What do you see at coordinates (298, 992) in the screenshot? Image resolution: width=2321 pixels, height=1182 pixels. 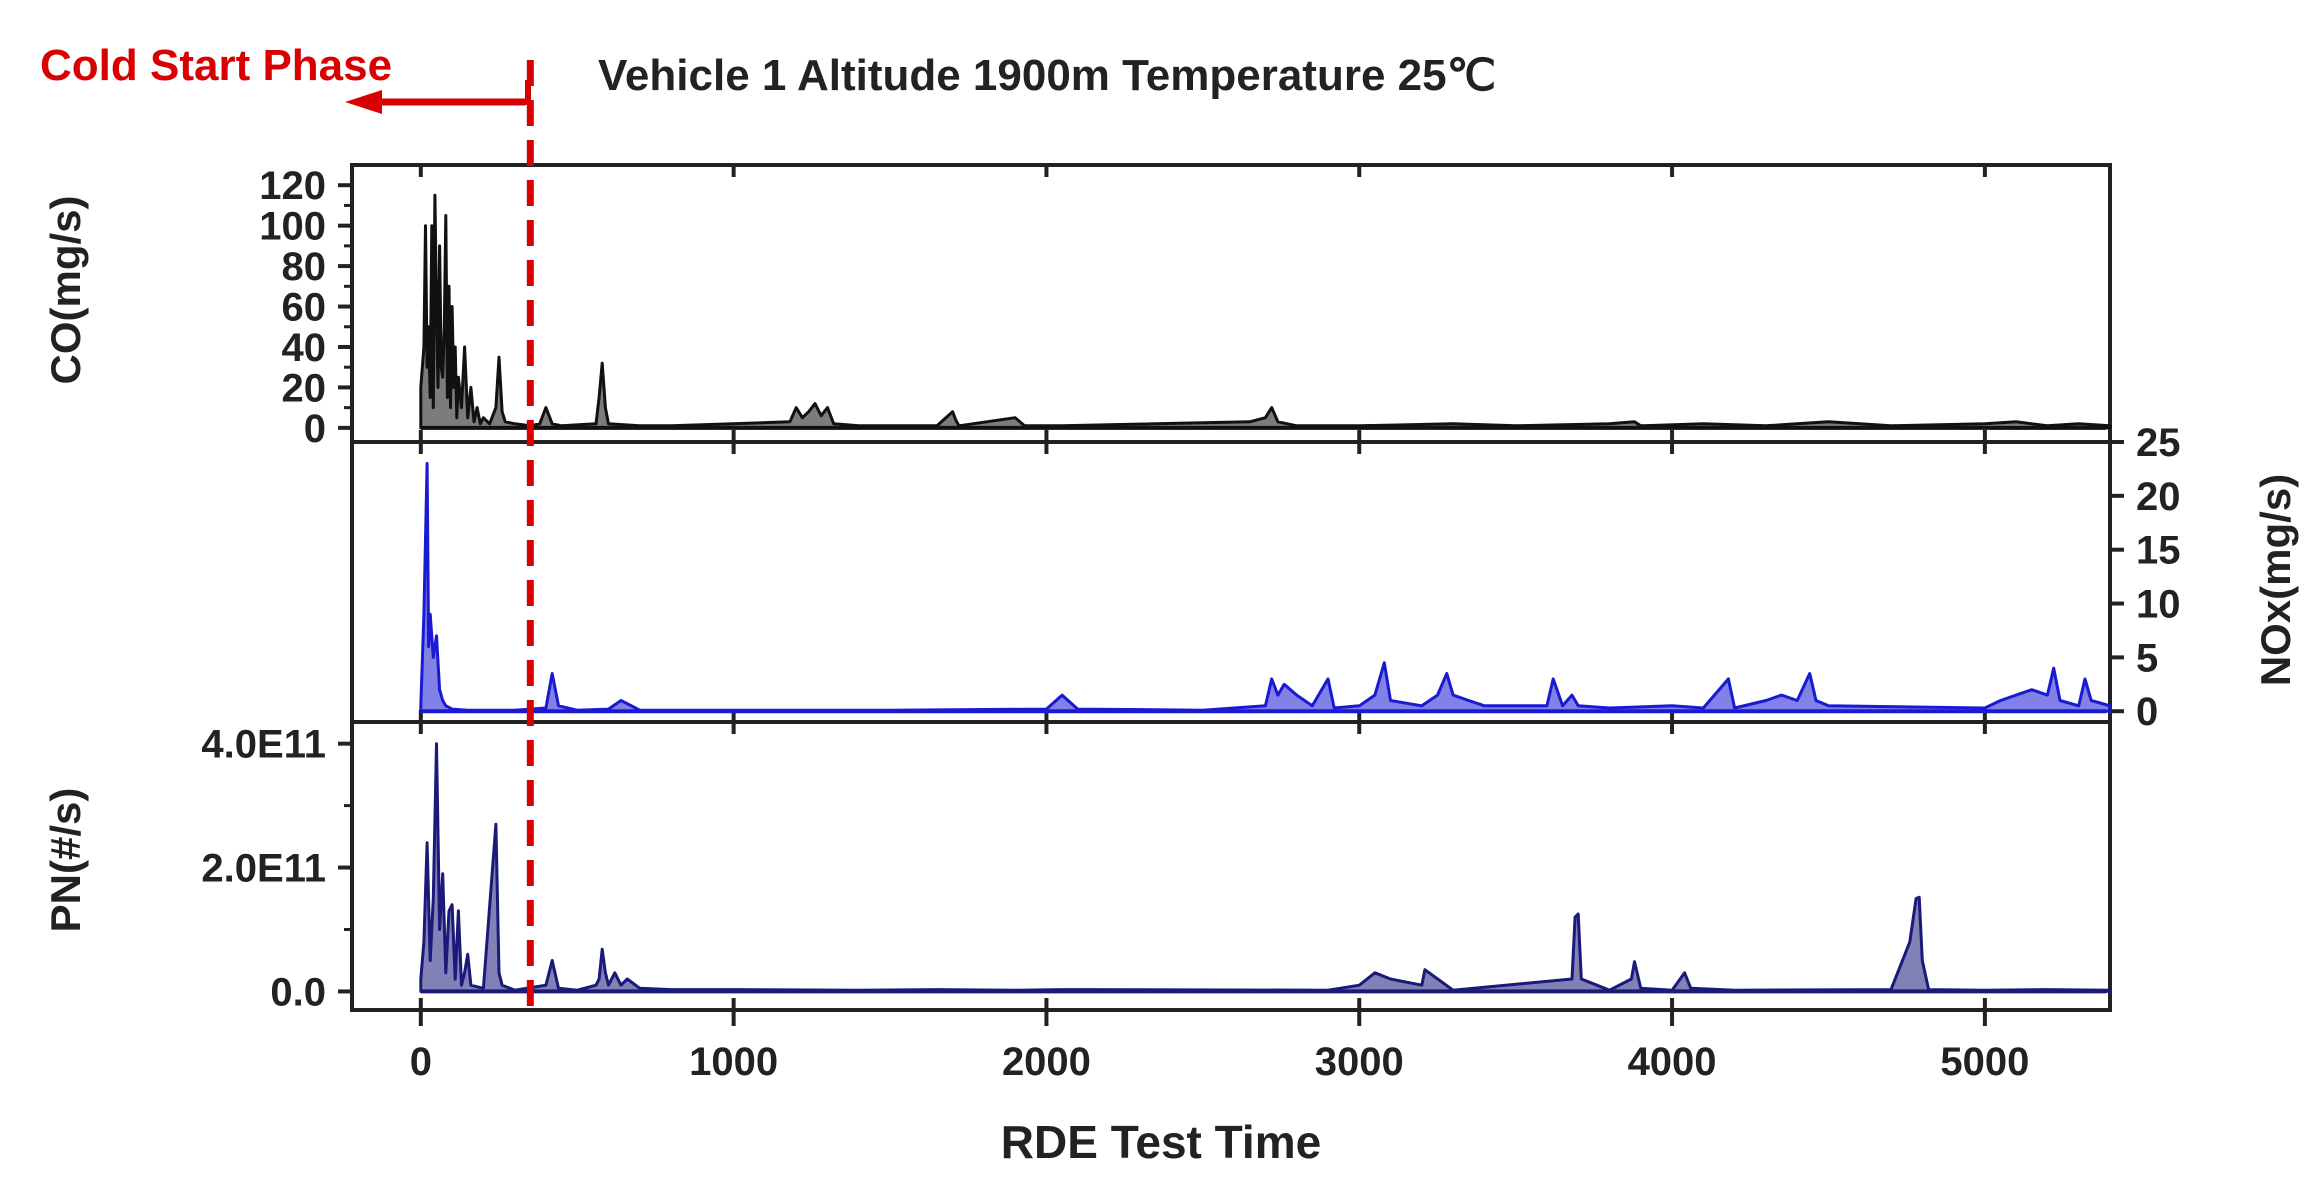 I see `pn-y-tick-label: 0.0` at bounding box center [298, 992].